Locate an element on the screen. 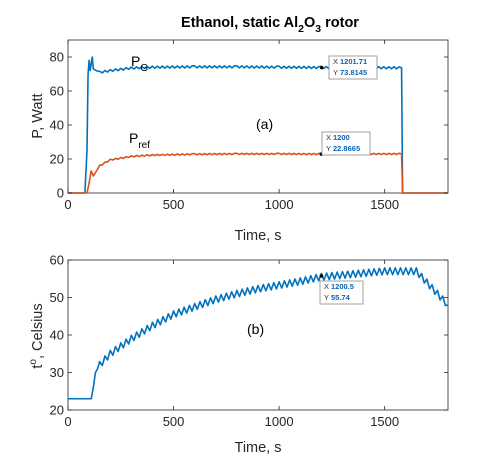  panel-b-datatip-marker is located at coordinates (321, 276).